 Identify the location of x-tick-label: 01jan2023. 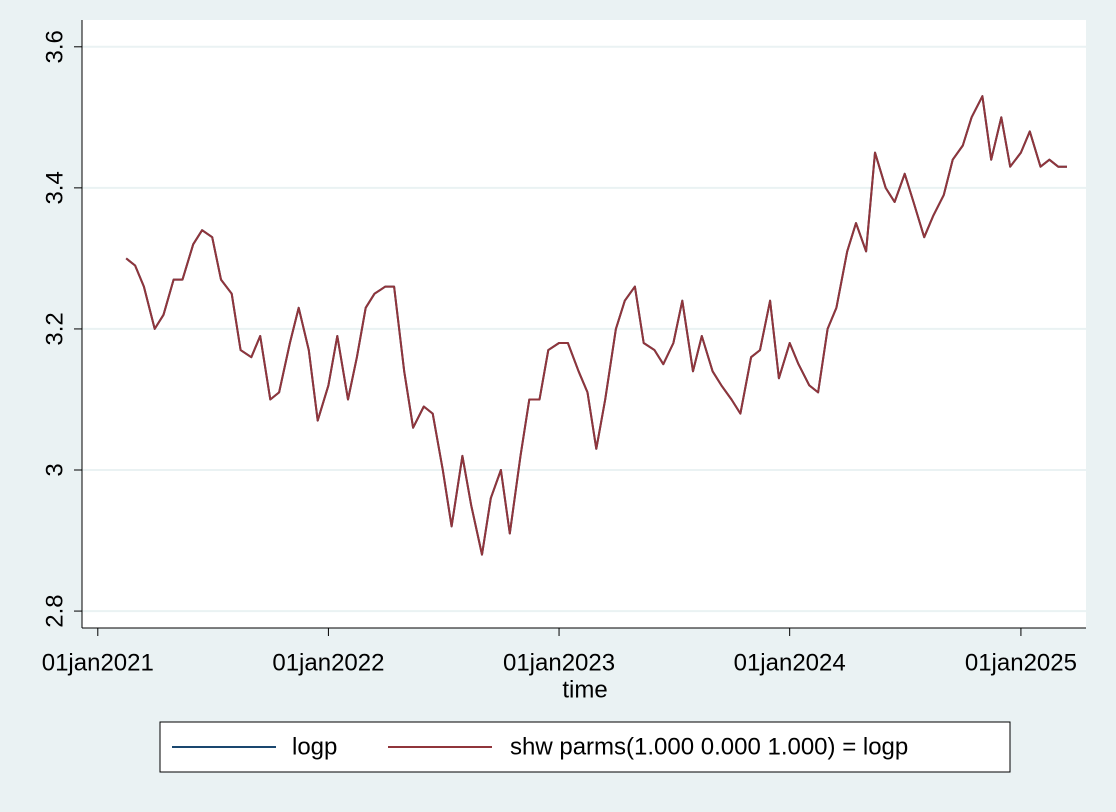
(559, 662).